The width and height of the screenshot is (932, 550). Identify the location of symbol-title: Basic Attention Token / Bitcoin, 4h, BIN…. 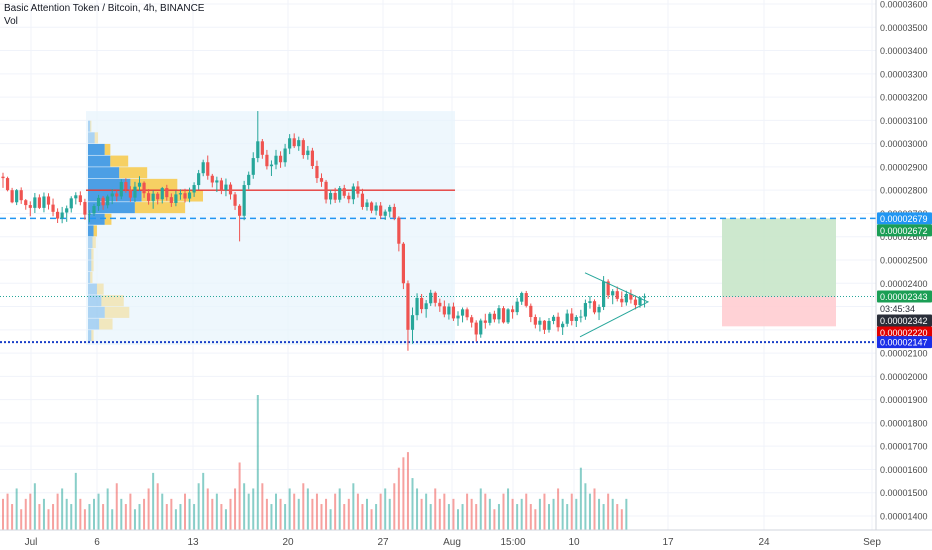
(104, 8).